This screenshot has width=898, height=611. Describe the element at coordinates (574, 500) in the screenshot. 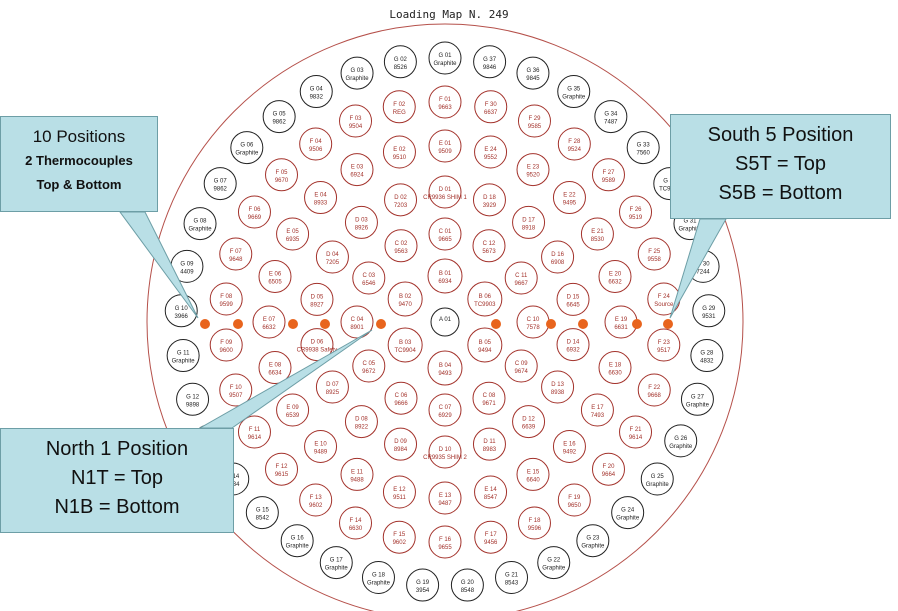

I see `core-cell-f19: F 19 9650` at that location.